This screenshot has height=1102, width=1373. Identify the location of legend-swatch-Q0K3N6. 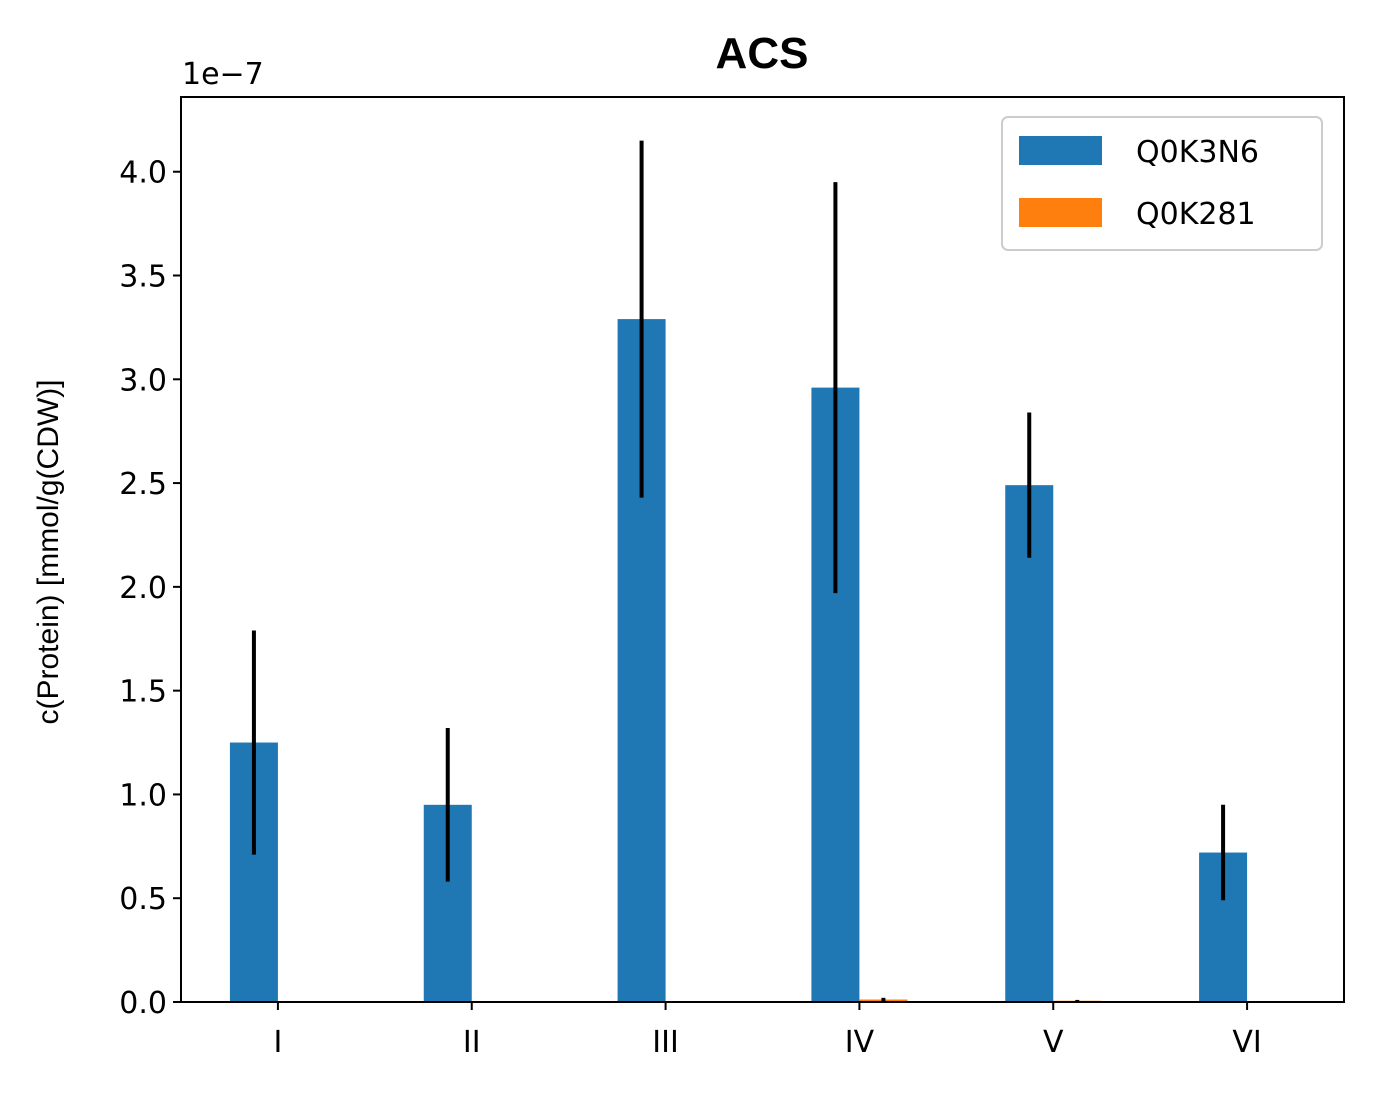
(1060, 150).